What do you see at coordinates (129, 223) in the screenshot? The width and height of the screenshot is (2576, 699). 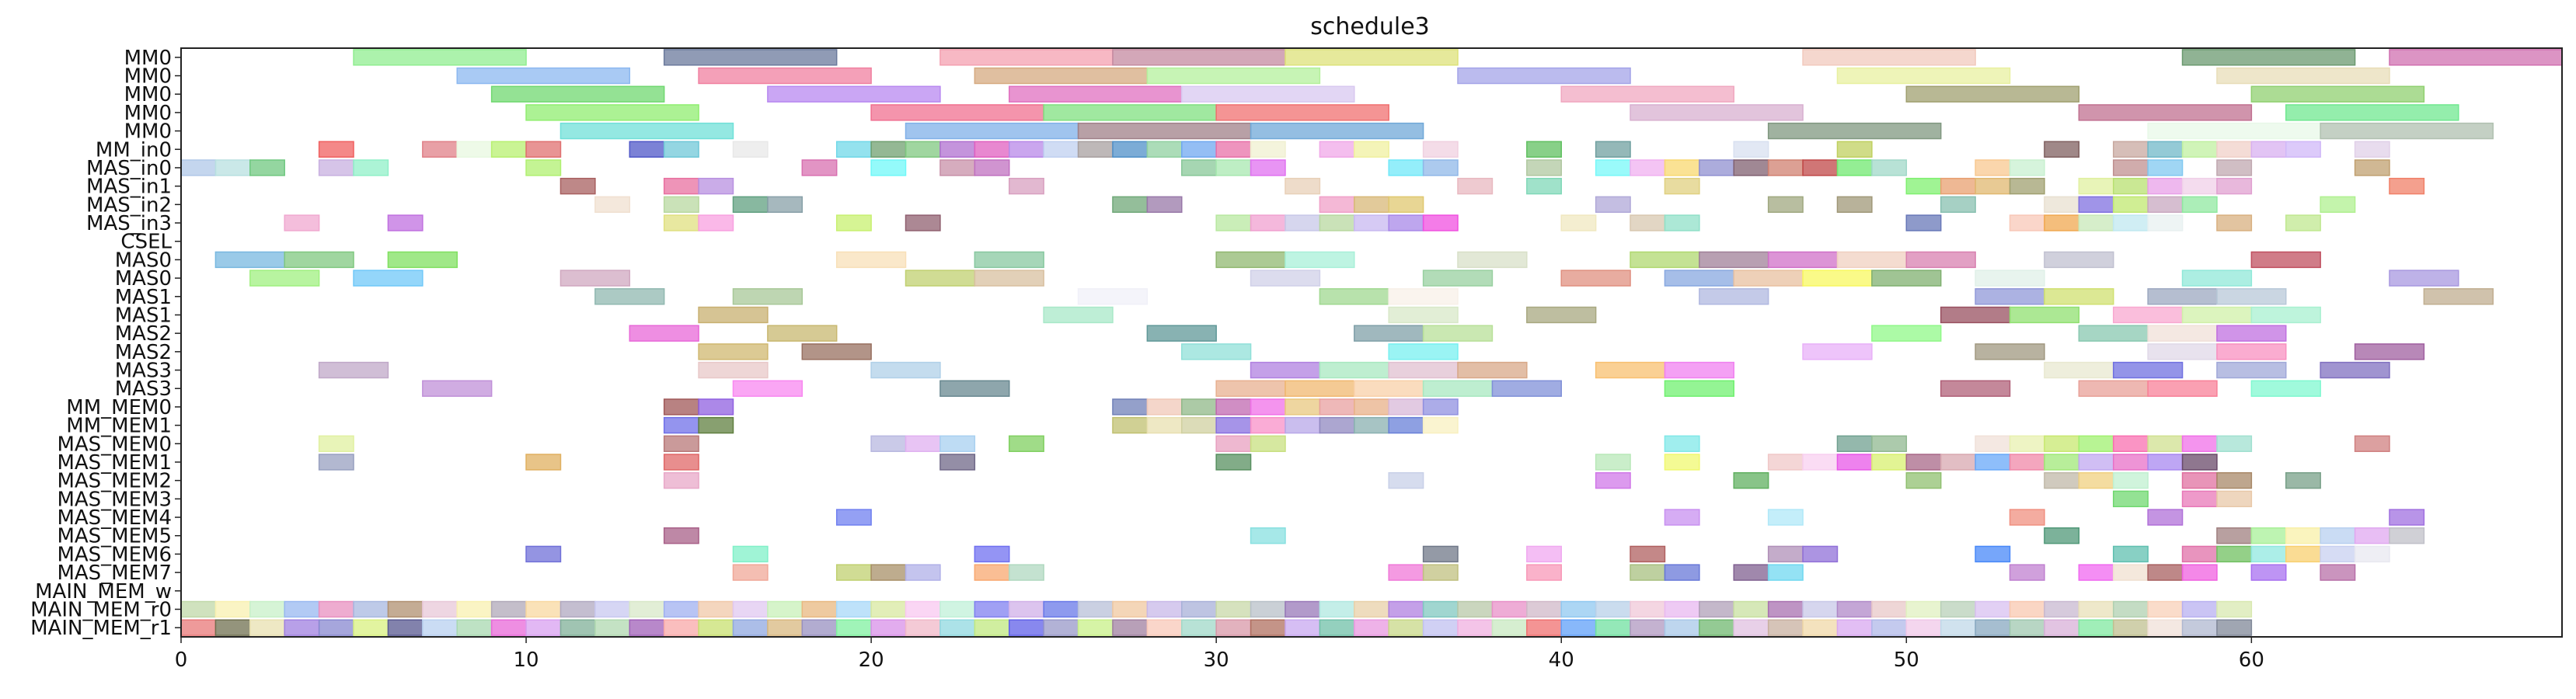 I see `y-tick-label: MAS_in3` at bounding box center [129, 223].